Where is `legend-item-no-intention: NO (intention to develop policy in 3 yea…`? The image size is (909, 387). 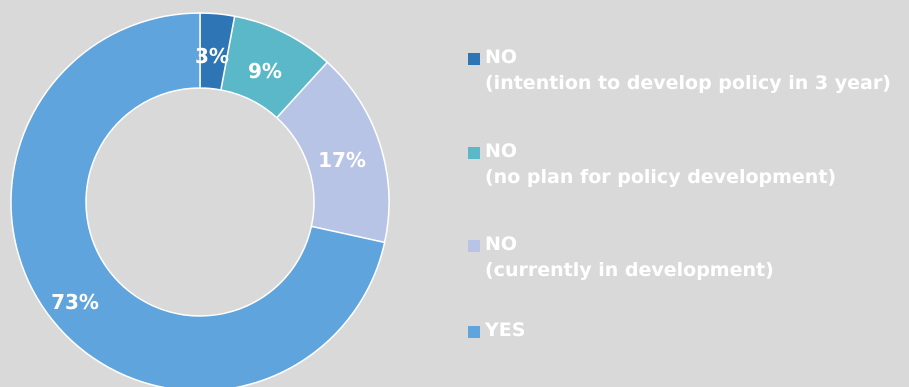 legend-item-no-intention: NO (intention to develop policy in 3 yea… is located at coordinates (679, 70).